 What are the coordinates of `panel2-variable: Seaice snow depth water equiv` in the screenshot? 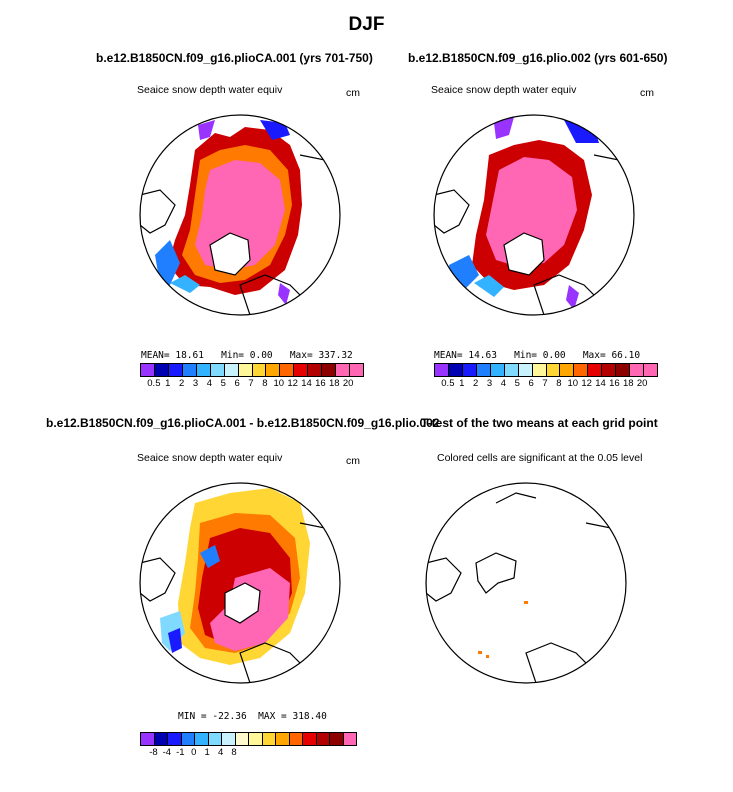 It's located at (504, 90).